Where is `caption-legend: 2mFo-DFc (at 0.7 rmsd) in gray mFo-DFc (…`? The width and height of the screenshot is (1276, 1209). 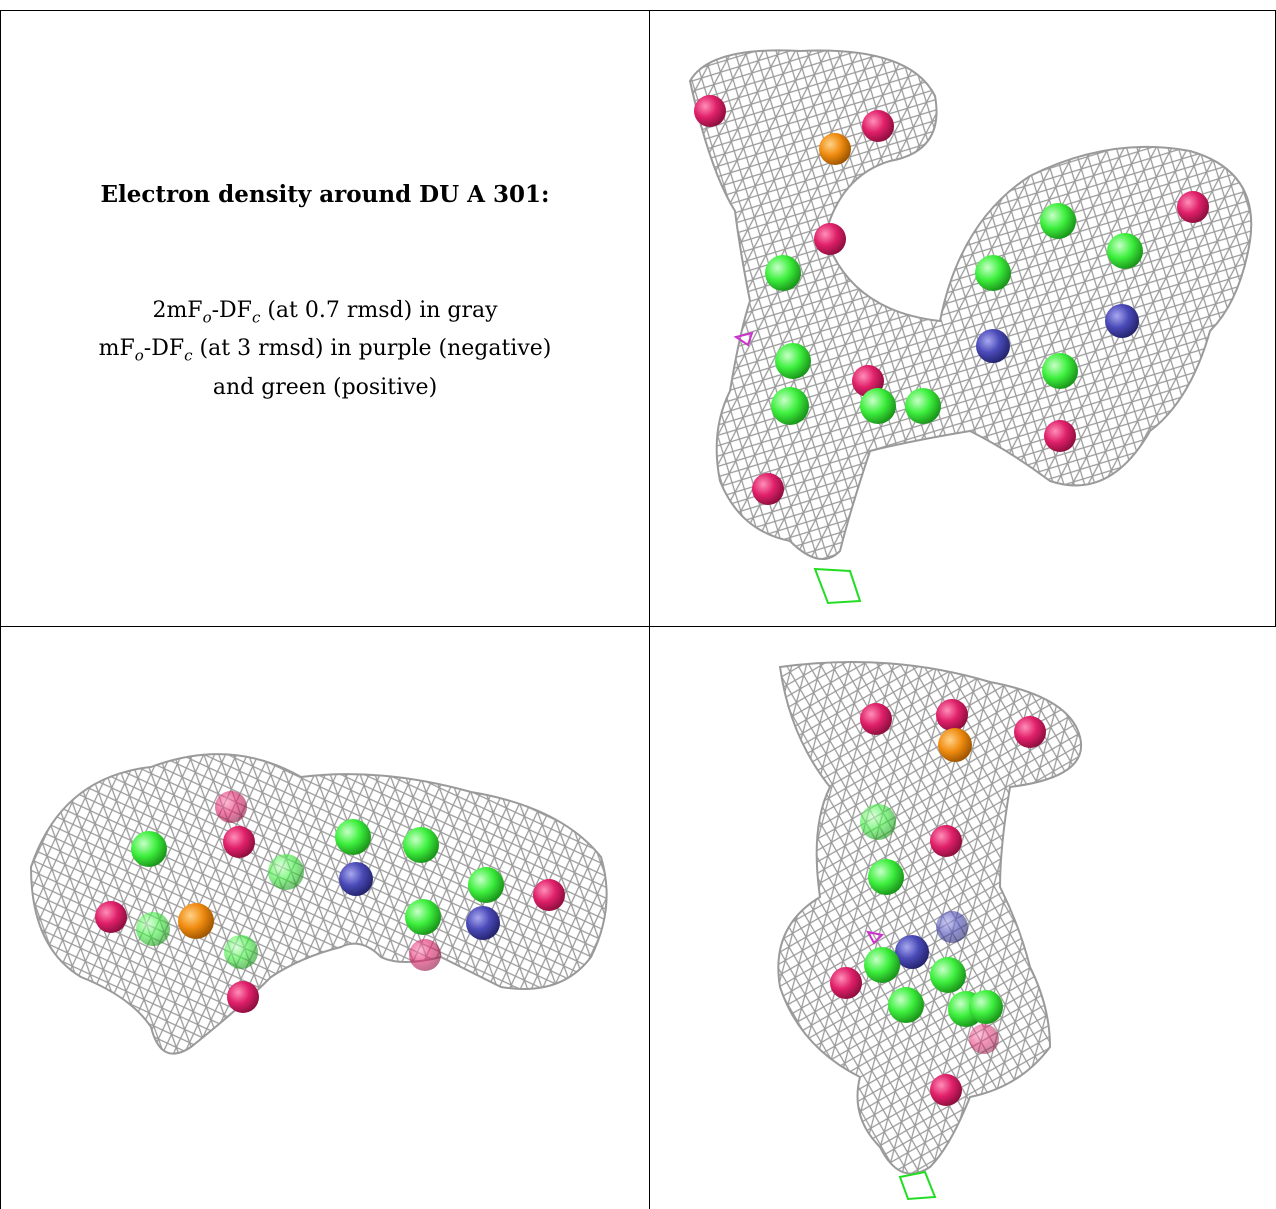 caption-legend: 2mFo-DFc (at 0.7 rmsd) in gray mFo-DFc (… is located at coordinates (325, 349).